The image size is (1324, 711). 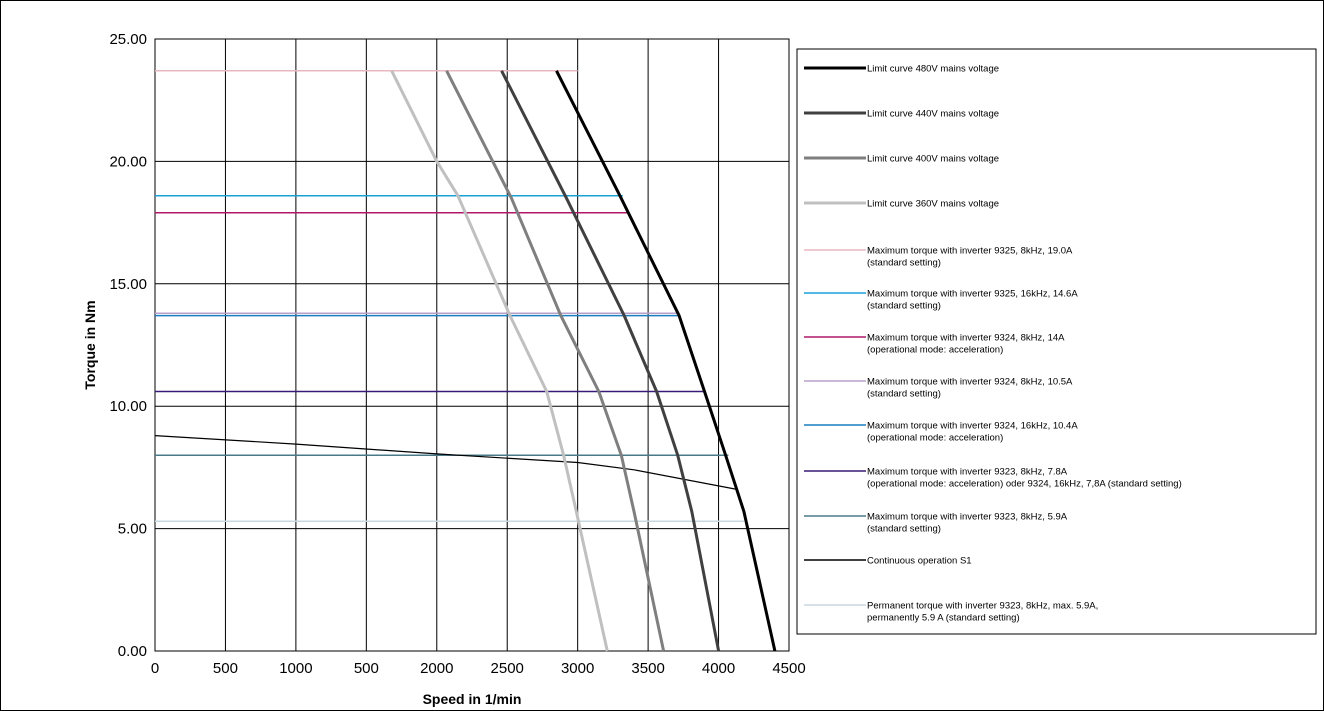 What do you see at coordinates (718, 668) in the screenshot?
I see `x-tick-label: 4000` at bounding box center [718, 668].